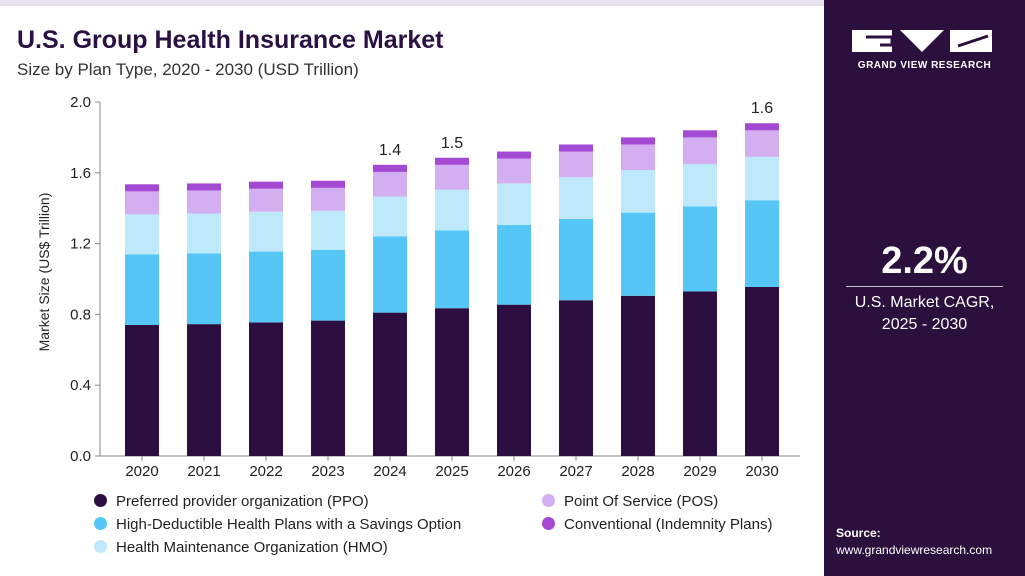 The image size is (1025, 576). What do you see at coordinates (922, 41) in the screenshot?
I see `grand-view-research-logo` at bounding box center [922, 41].